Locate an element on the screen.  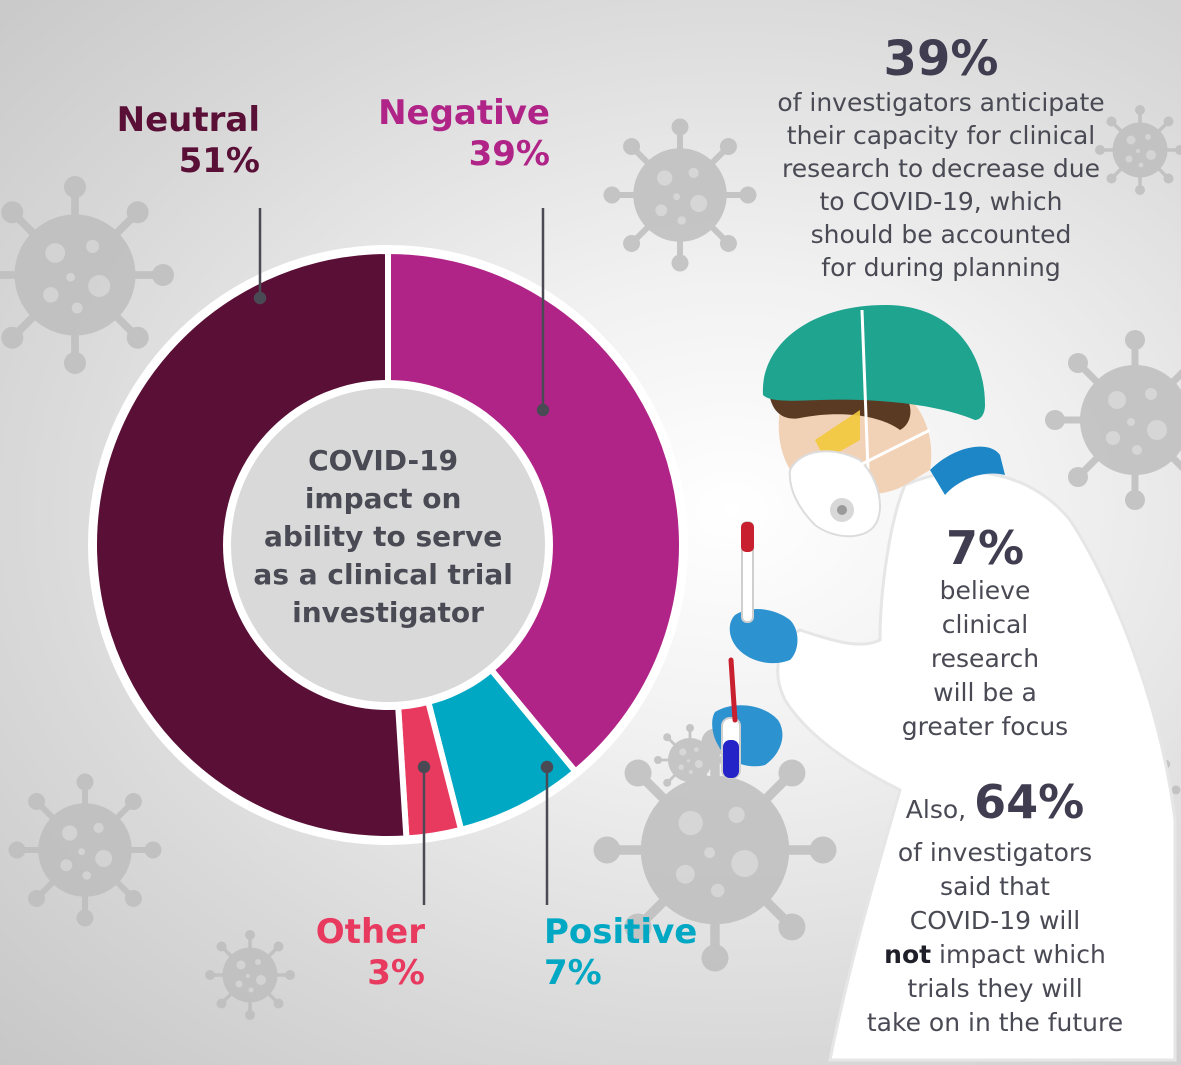
label-neutral-name: Neutral is located at coordinates (188, 120).